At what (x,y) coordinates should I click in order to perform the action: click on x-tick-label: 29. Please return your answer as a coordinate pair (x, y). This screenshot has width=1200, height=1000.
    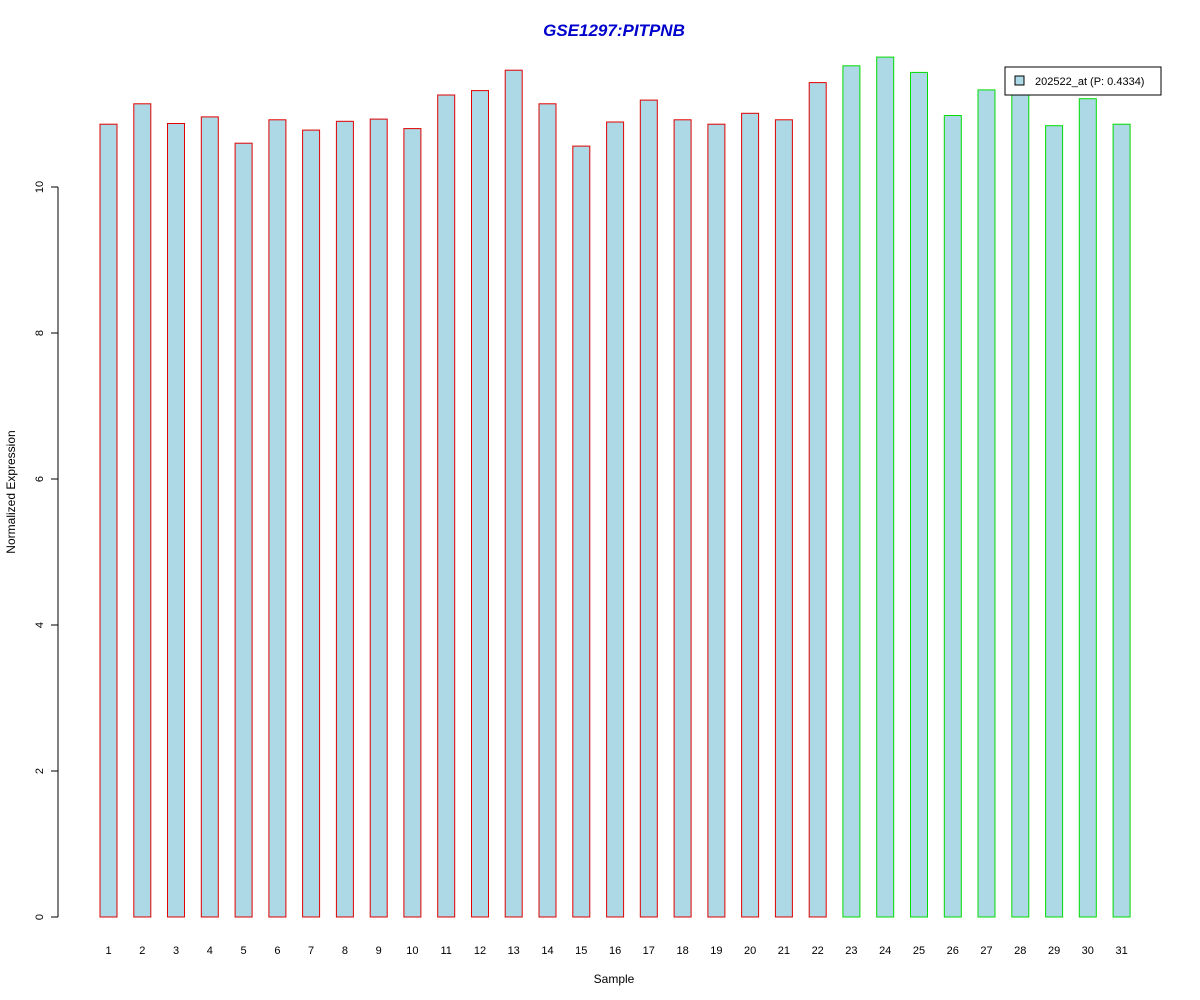
    Looking at the image, I should click on (1054, 951).